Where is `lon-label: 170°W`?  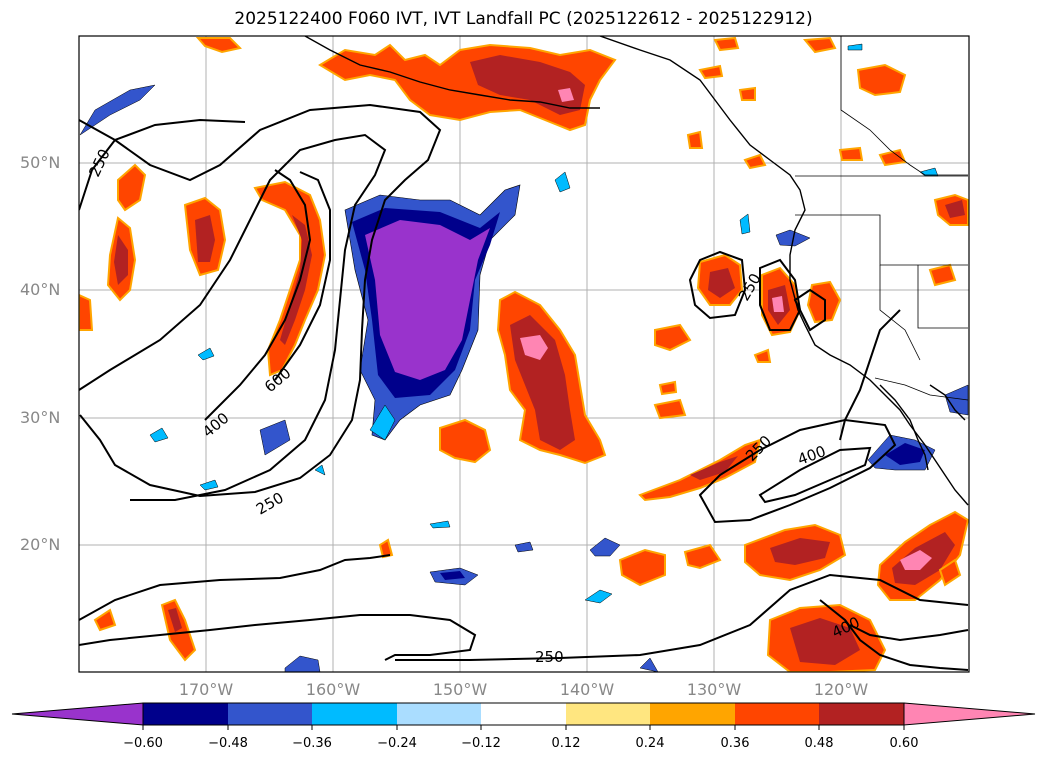 lon-label: 170°W is located at coordinates (206, 689).